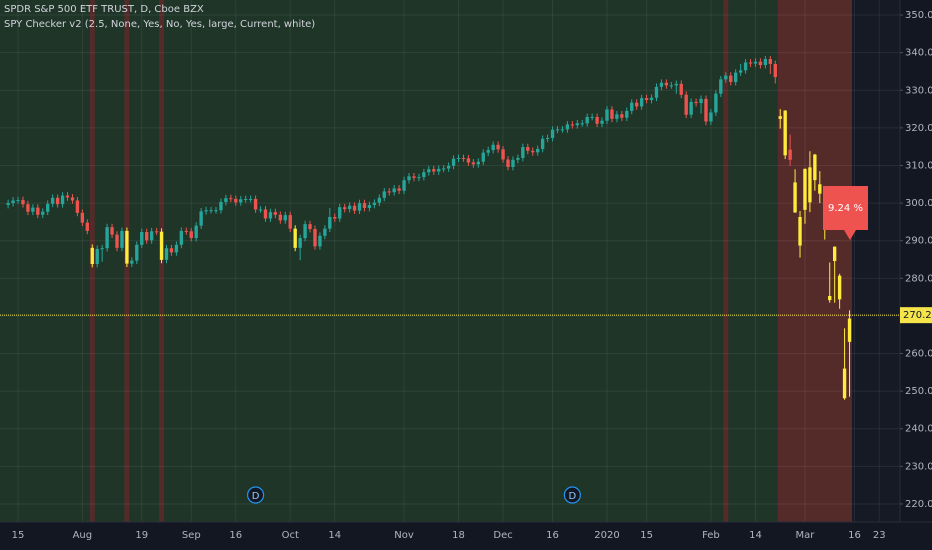  I want to click on price-label: 270.20, so click(917, 315).